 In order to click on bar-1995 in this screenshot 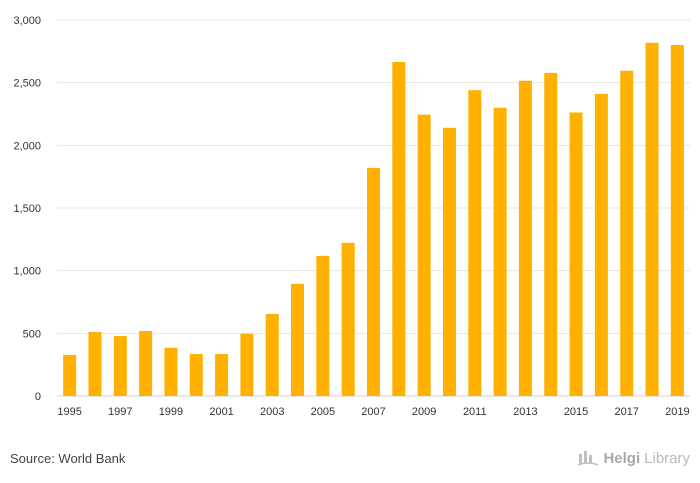, I will do `click(70, 375)`.